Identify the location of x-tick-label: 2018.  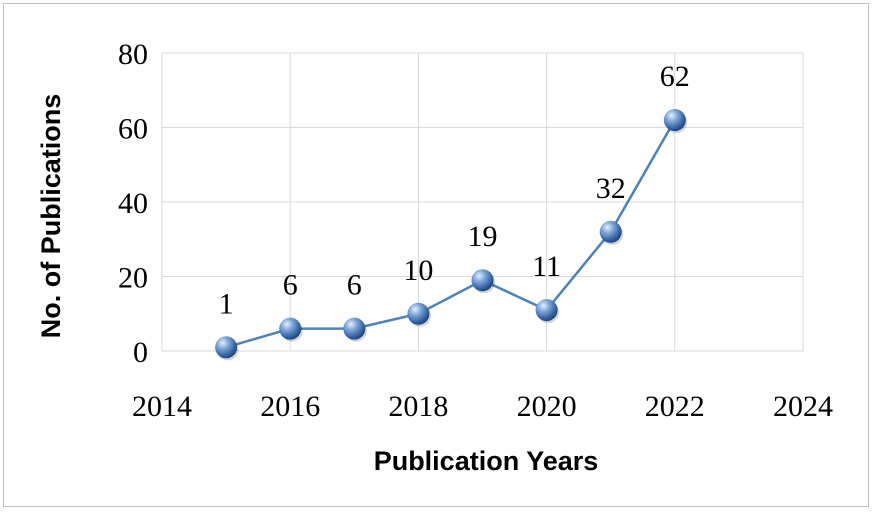
(418, 406).